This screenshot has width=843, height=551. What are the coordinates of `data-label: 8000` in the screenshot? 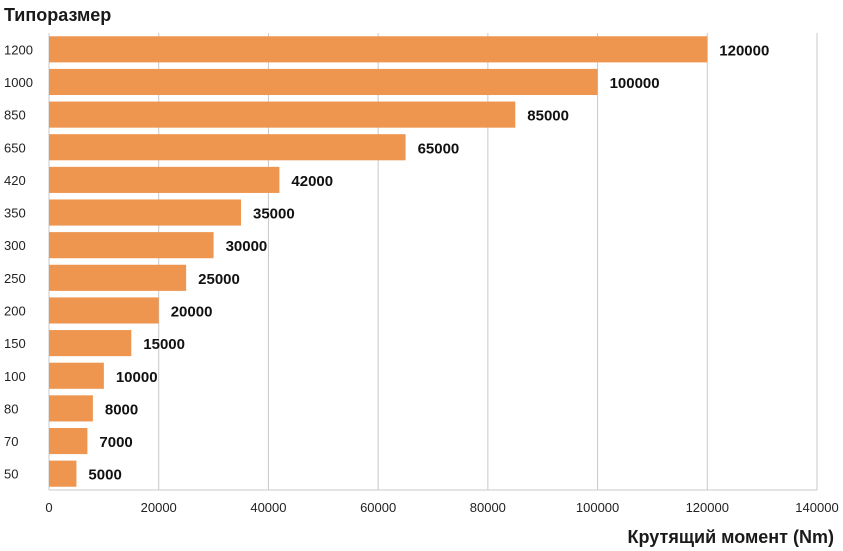 It's located at (121, 409).